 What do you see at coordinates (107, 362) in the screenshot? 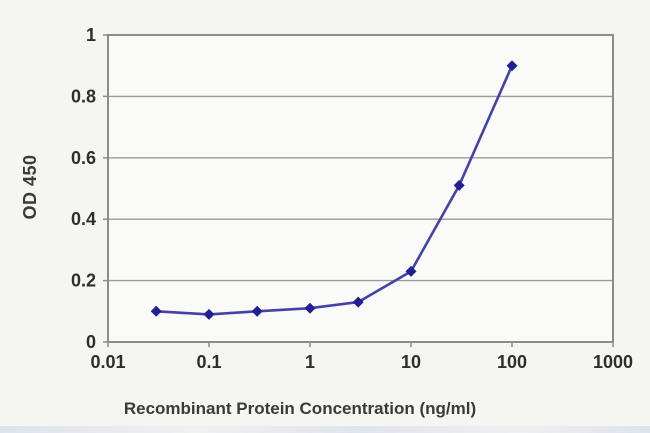
I see `x-tick-label: 0.01` at bounding box center [107, 362].